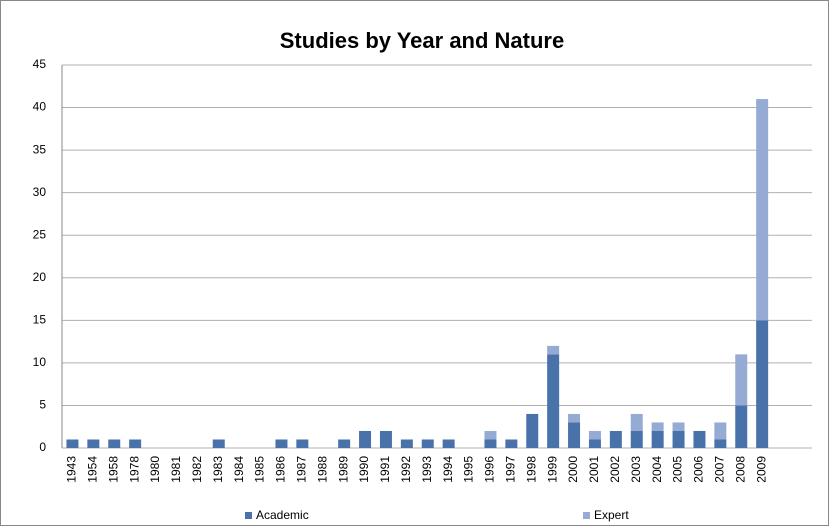 The height and width of the screenshot is (532, 830). Describe the element at coordinates (615, 469) in the screenshot. I see `x-tick-label: 2002` at that location.